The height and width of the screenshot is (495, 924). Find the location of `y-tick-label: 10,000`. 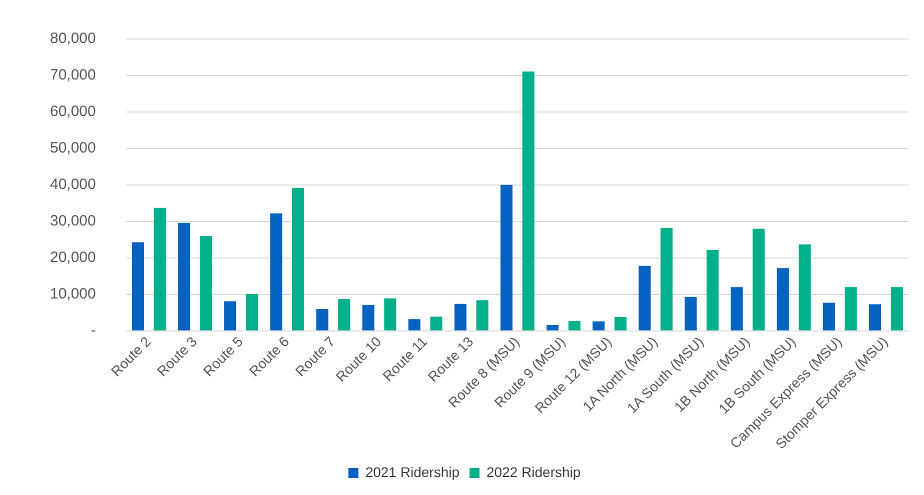

y-tick-label: 10,000 is located at coordinates (73, 294).